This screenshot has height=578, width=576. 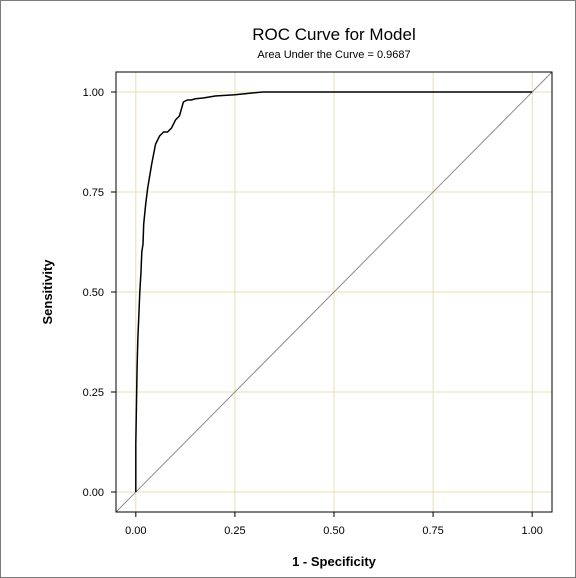 What do you see at coordinates (93, 293) in the screenshot?
I see `y-tick-label-2: 0.50` at bounding box center [93, 293].